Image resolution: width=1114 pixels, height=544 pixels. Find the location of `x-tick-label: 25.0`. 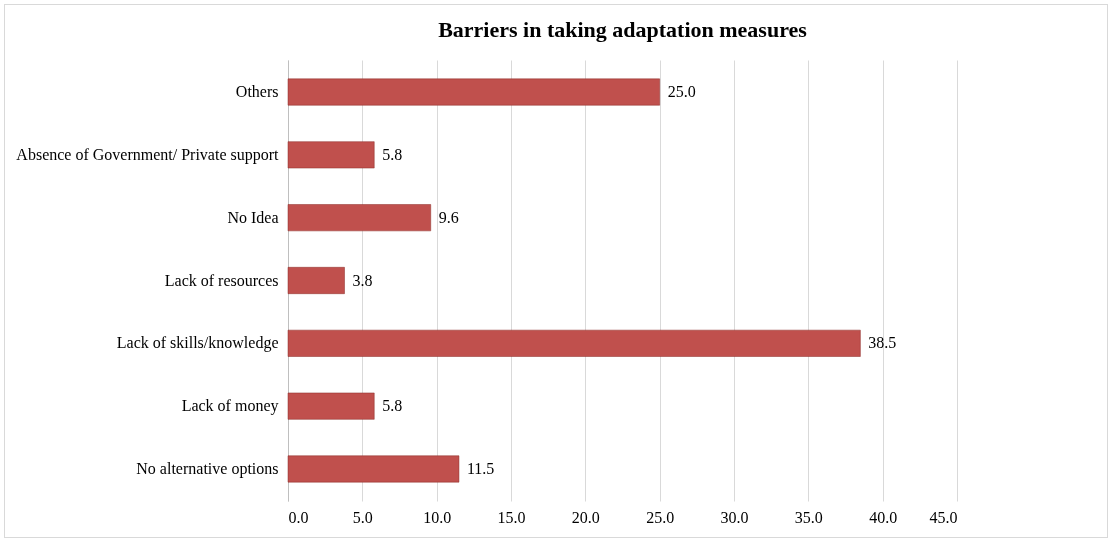

x-tick-label: 25.0 is located at coordinates (660, 517).